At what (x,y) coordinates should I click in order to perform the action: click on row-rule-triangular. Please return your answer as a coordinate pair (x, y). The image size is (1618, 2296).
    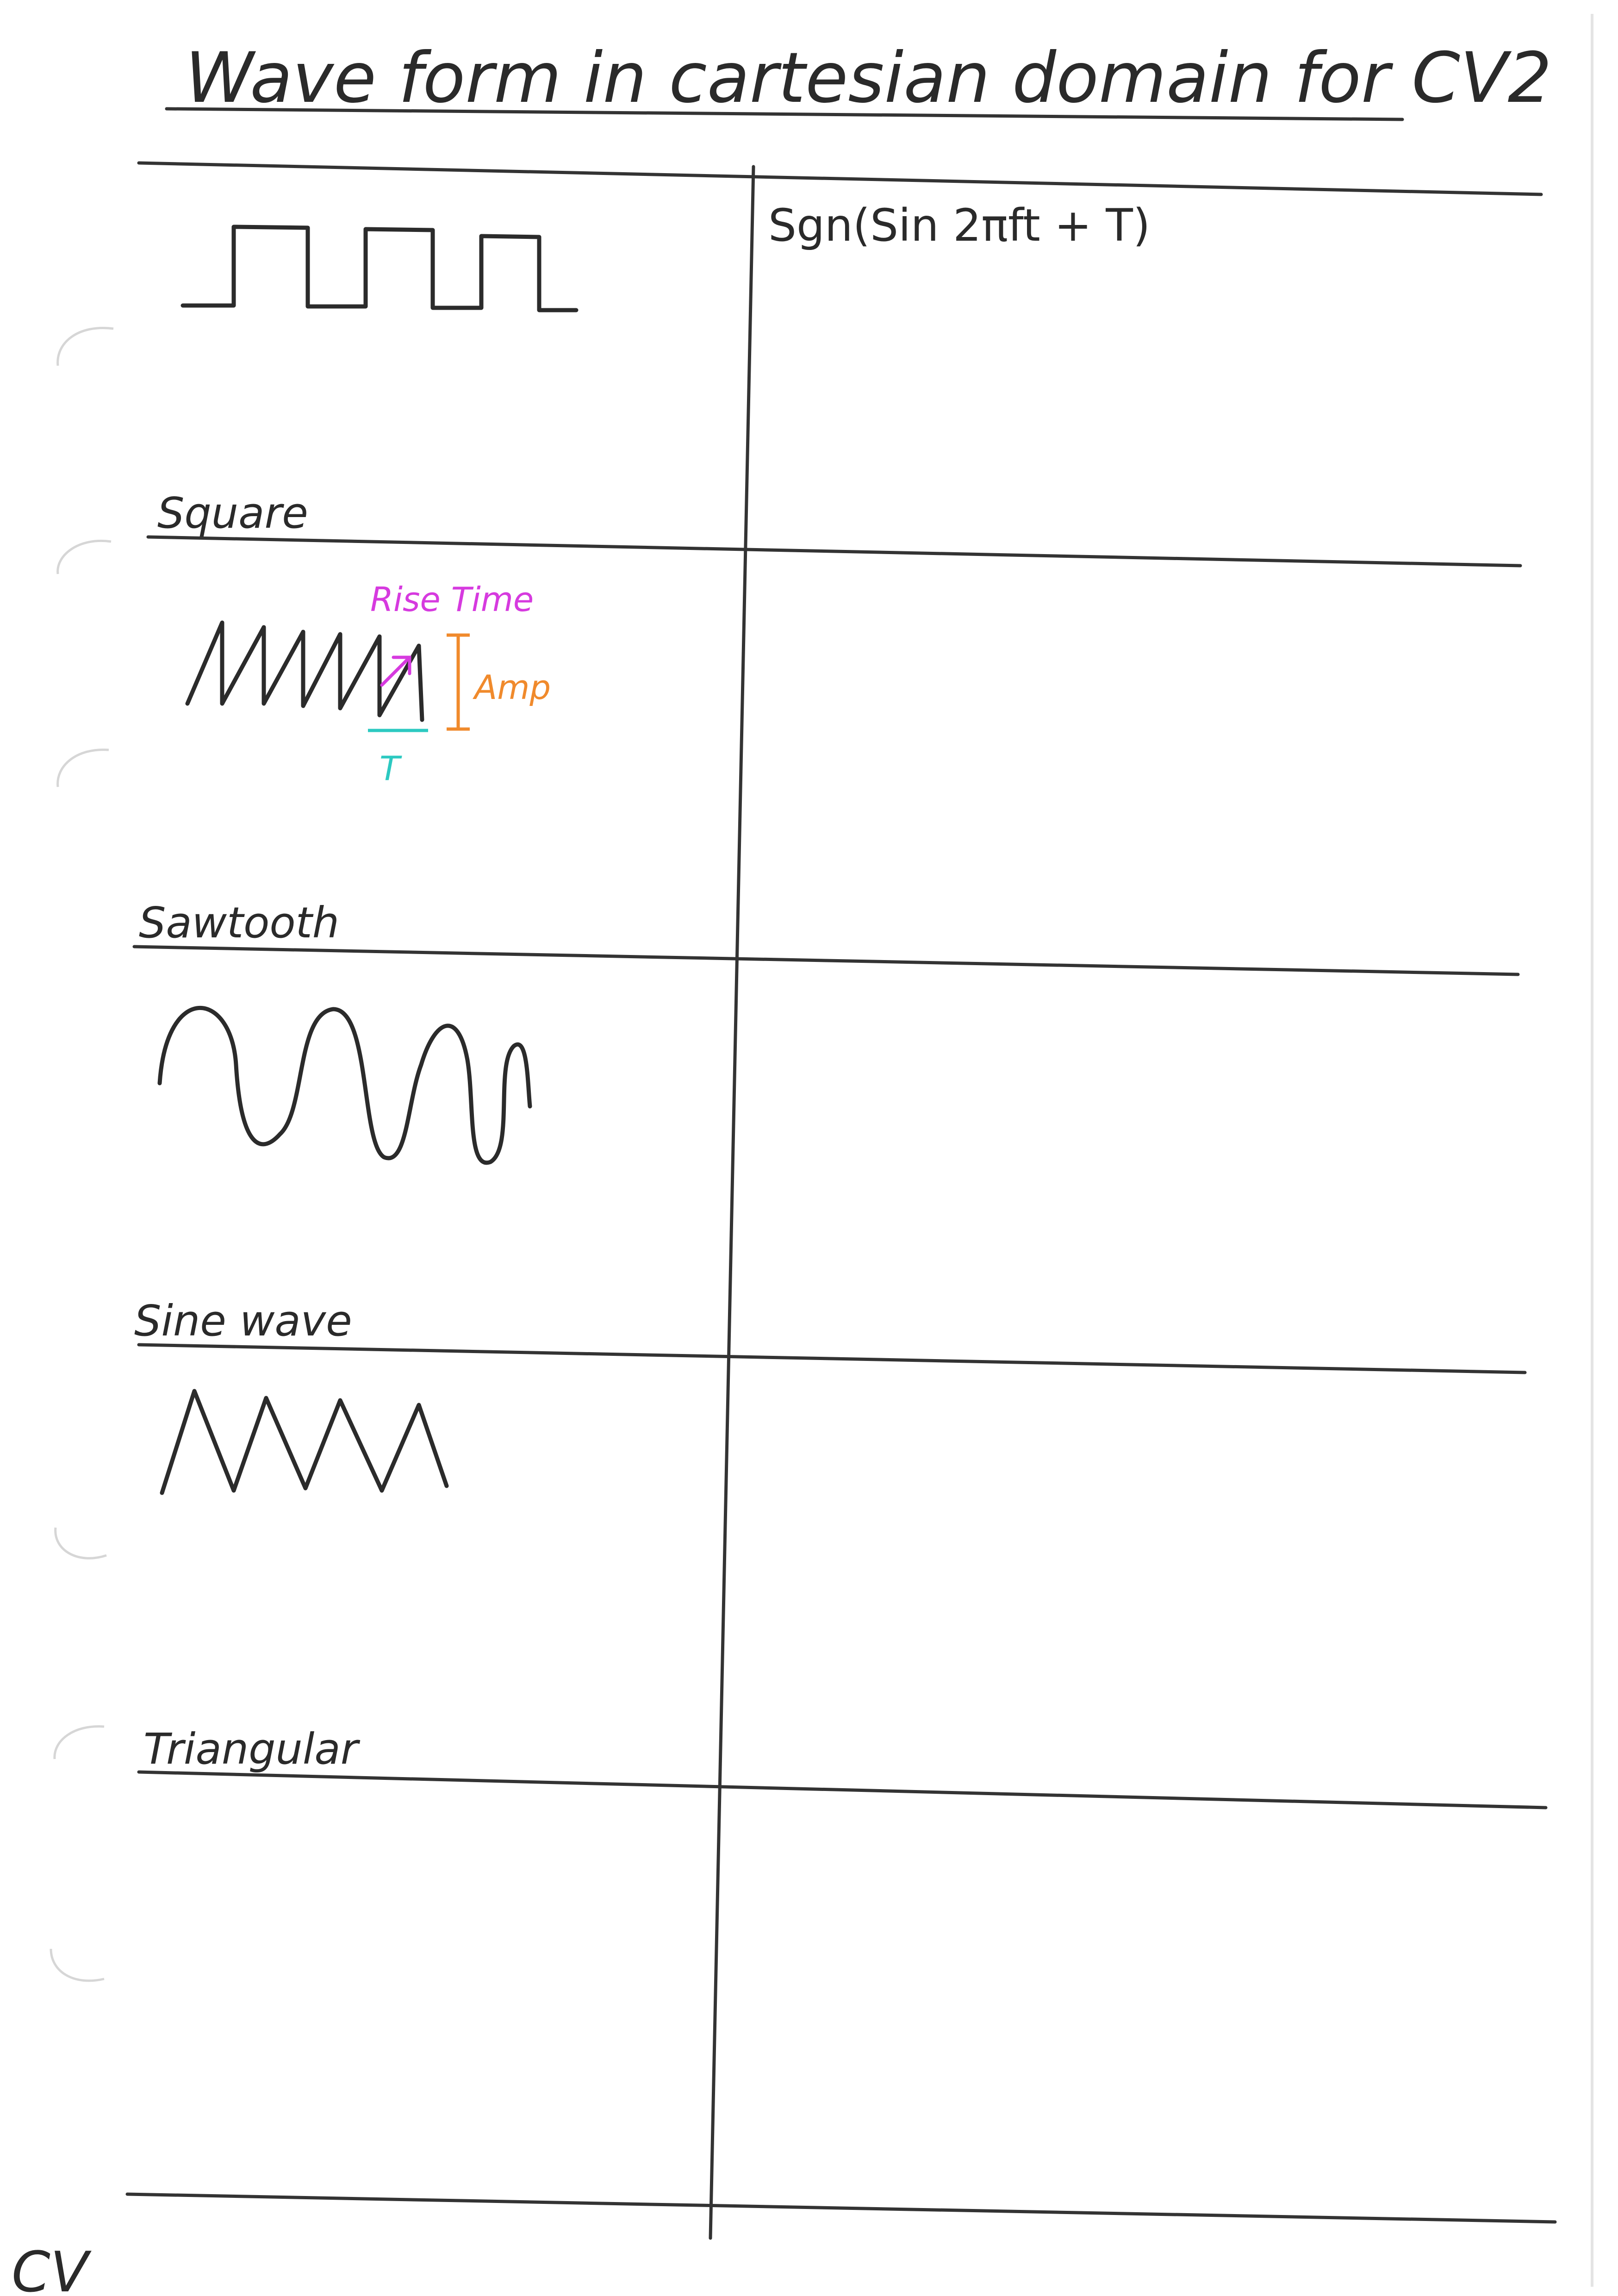
    Looking at the image, I should click on (842, 1789).